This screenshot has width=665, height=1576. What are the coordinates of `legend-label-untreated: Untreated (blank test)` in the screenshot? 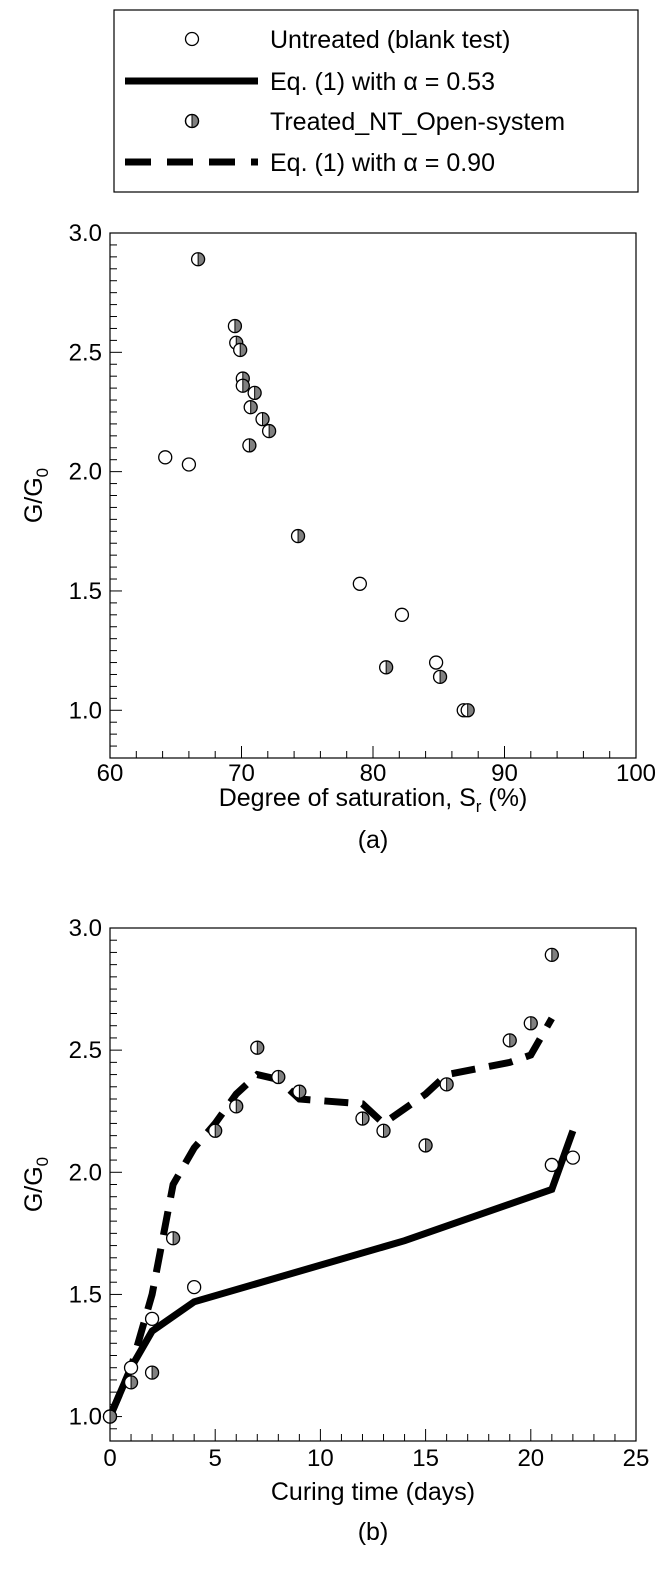 It's located at (390, 40).